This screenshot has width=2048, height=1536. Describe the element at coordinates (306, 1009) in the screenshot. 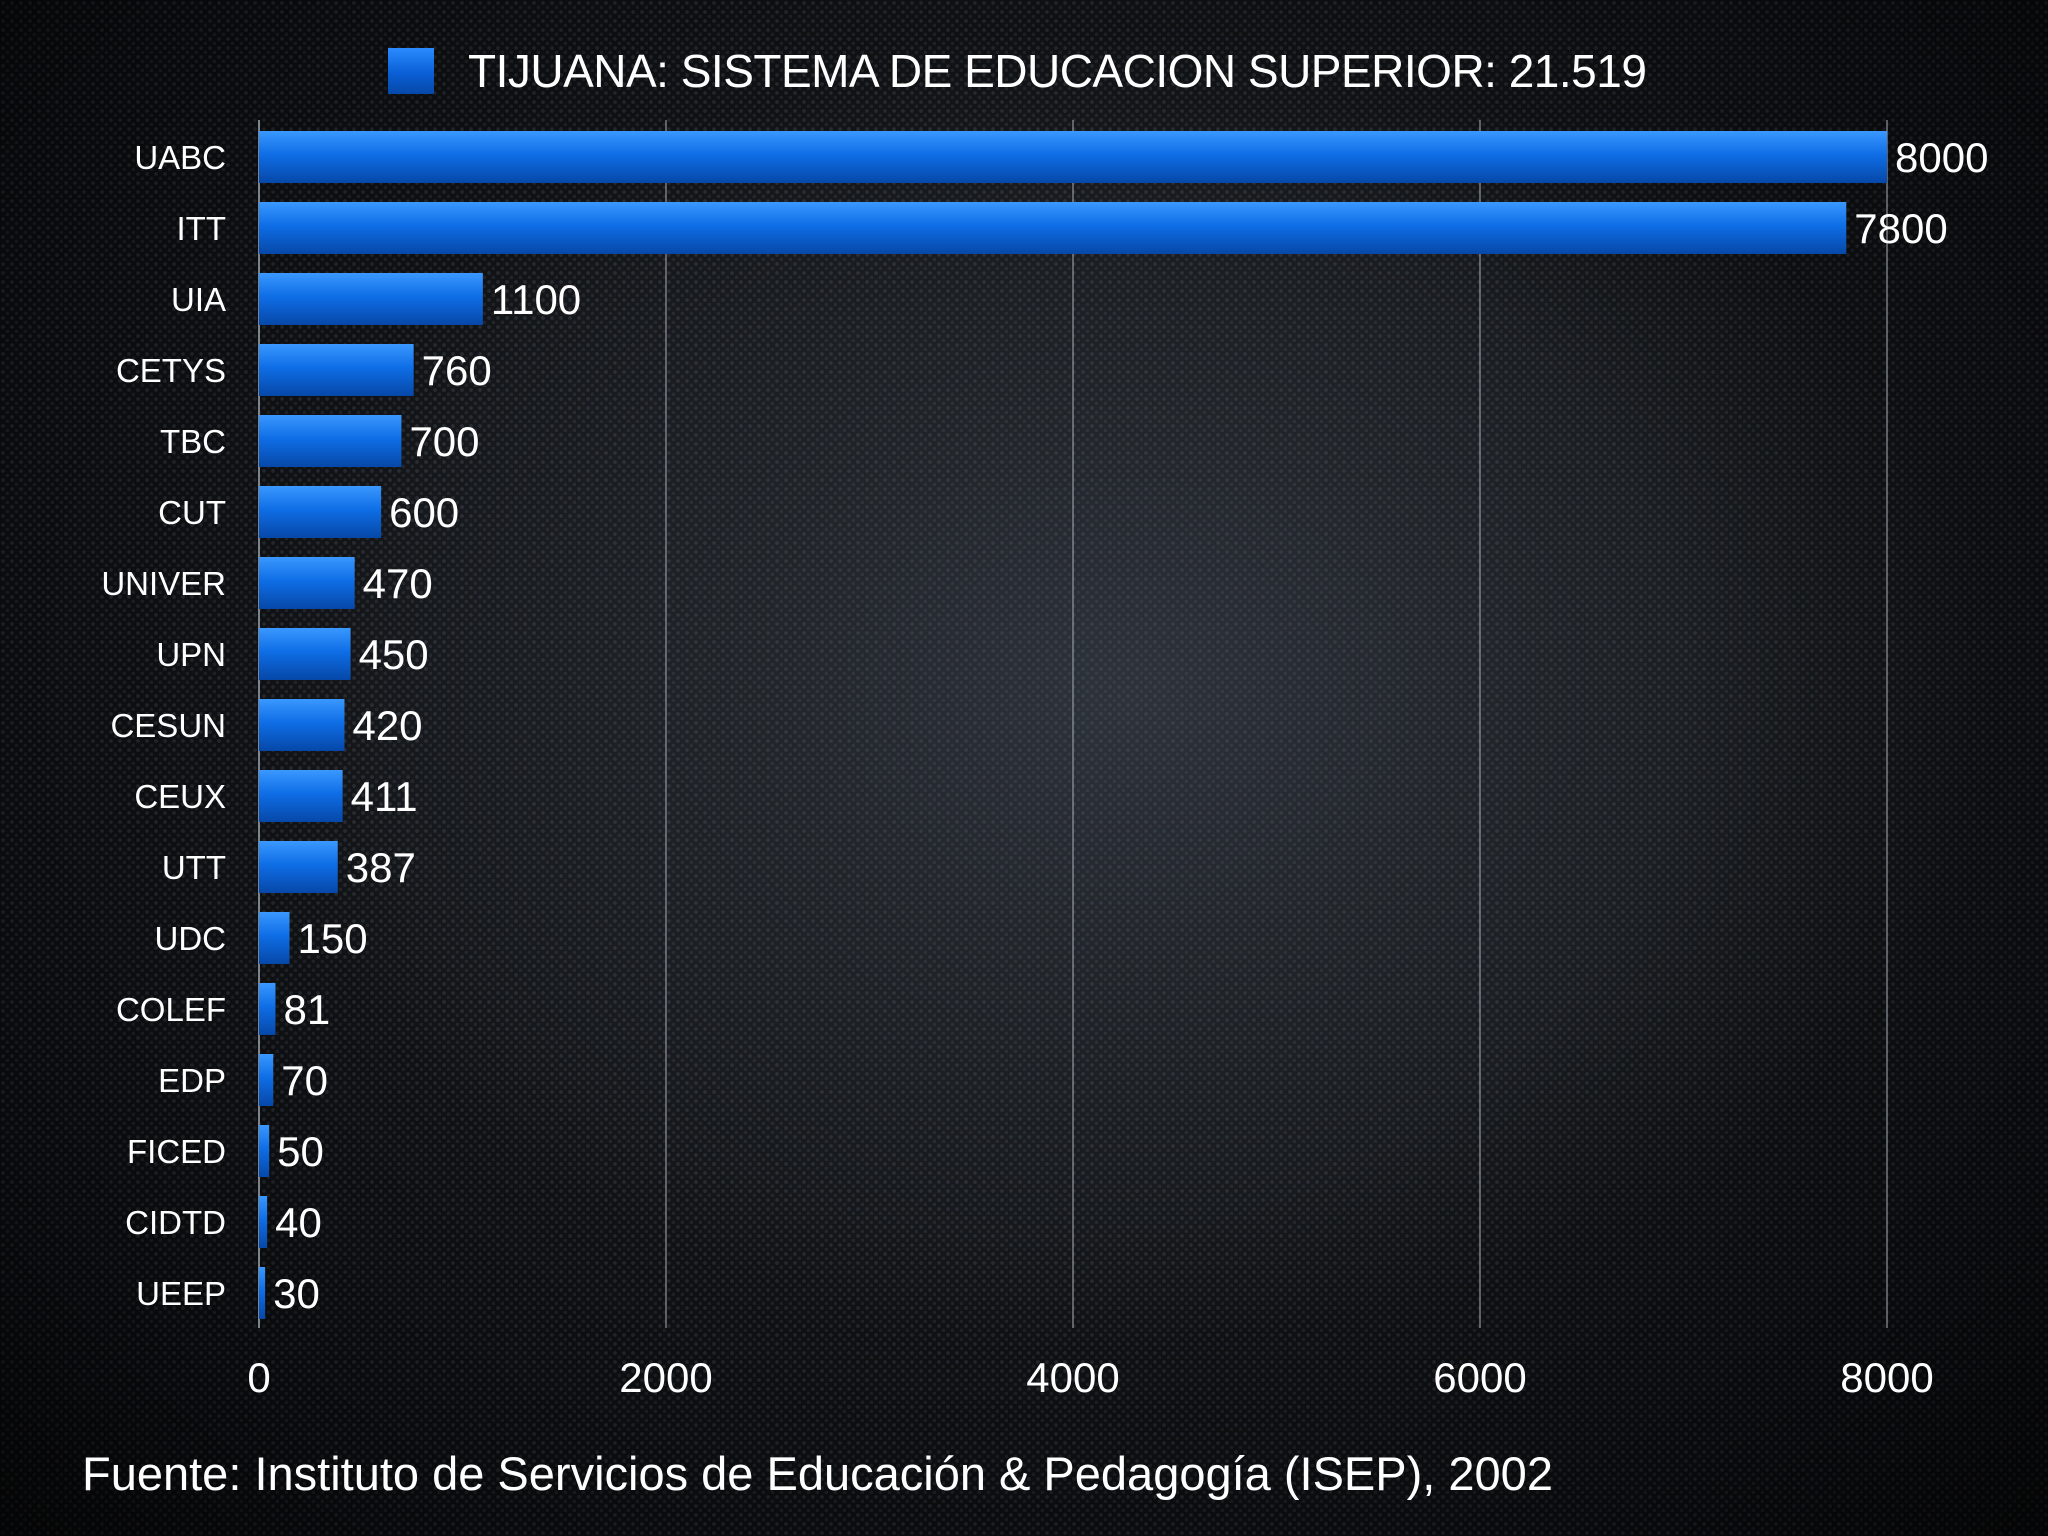

I see `value-label: 81` at that location.